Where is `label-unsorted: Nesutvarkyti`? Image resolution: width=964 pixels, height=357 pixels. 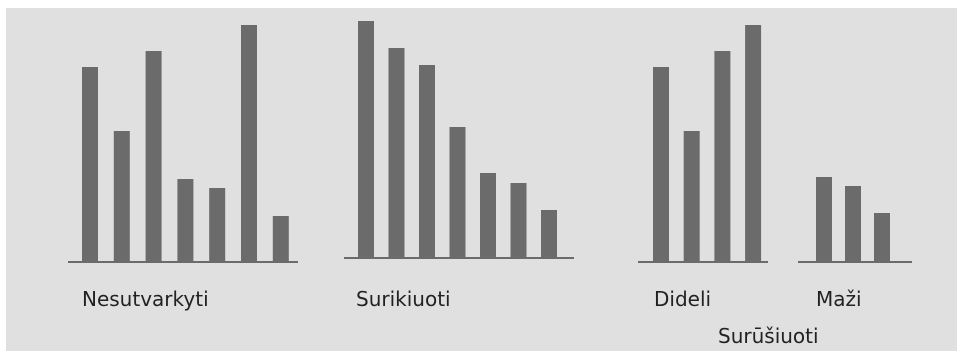 label-unsorted: Nesutvarkyti is located at coordinates (145, 299).